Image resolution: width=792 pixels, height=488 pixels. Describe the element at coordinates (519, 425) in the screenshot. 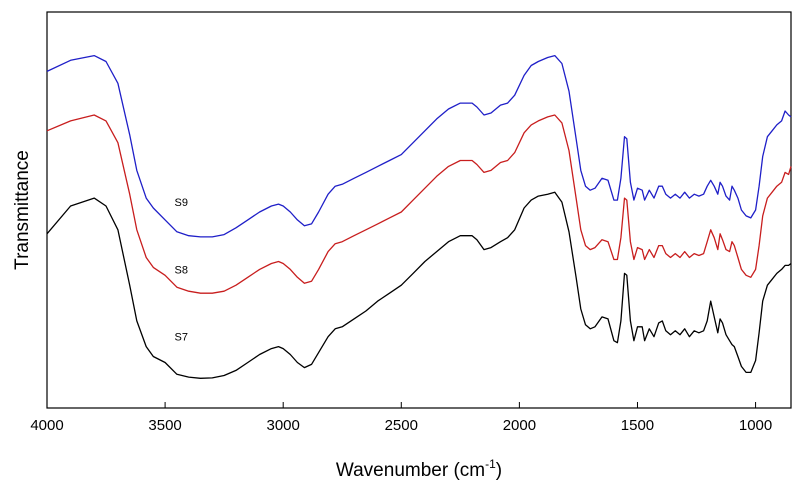

I see `x-tick-label: 2000` at that location.